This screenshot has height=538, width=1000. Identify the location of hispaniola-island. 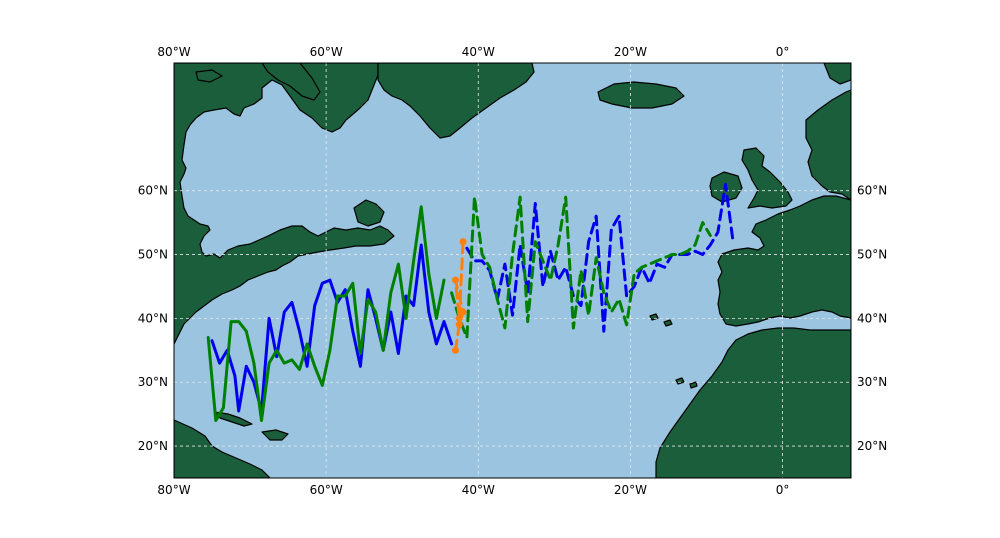
(275, 435).